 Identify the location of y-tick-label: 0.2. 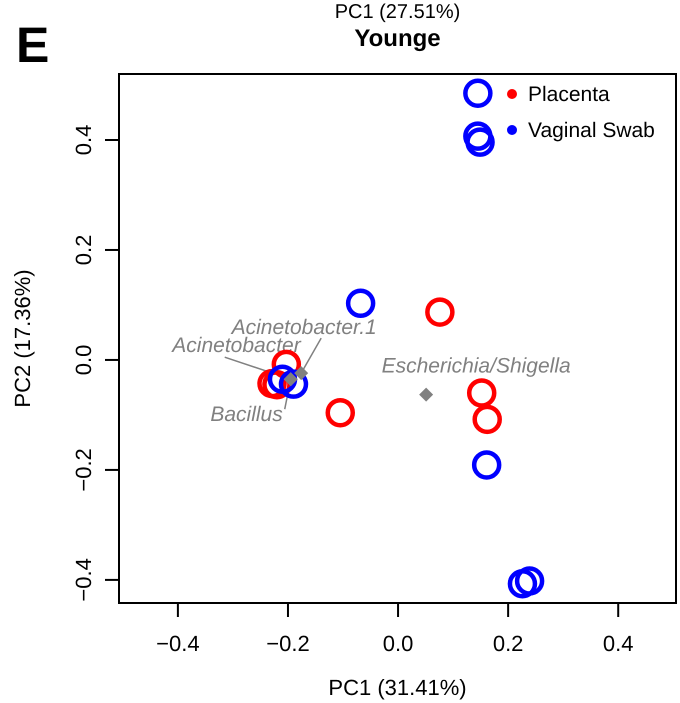
(83, 250).